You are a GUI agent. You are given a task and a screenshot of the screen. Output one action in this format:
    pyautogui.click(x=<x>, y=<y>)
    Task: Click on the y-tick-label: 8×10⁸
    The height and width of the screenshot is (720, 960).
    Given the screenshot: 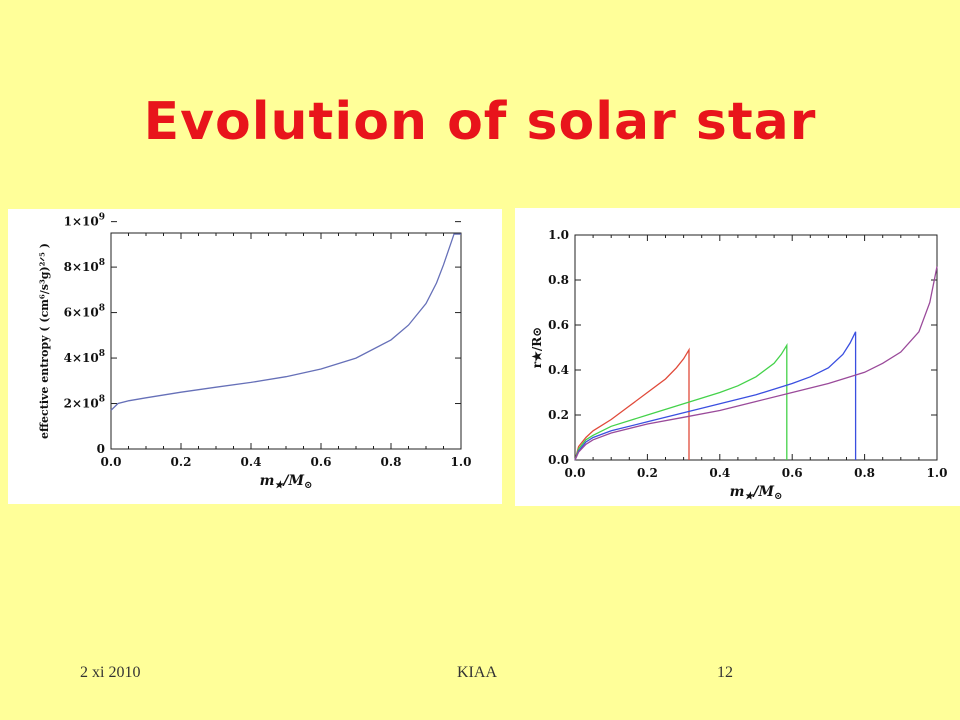 What is the action you would take?
    pyautogui.click(x=84, y=266)
    